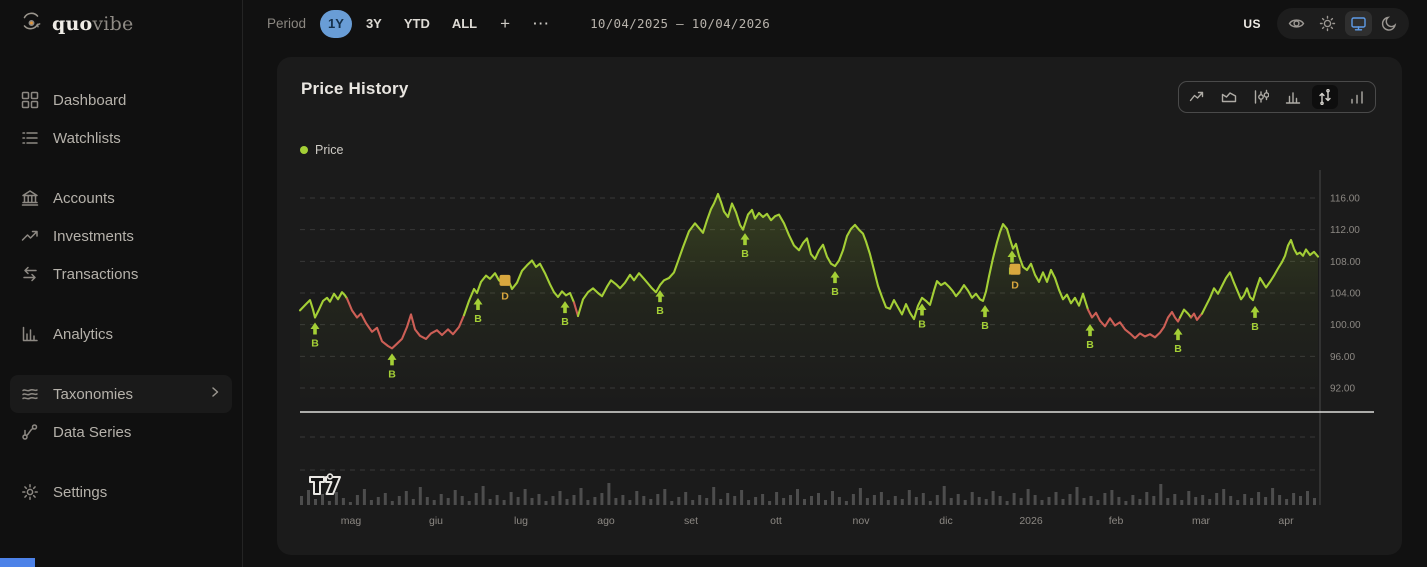 Image resolution: width=1427 pixels, height=567 pixels. Describe the element at coordinates (1293, 97) in the screenshot. I see `histogram-chart-icon` at that location.